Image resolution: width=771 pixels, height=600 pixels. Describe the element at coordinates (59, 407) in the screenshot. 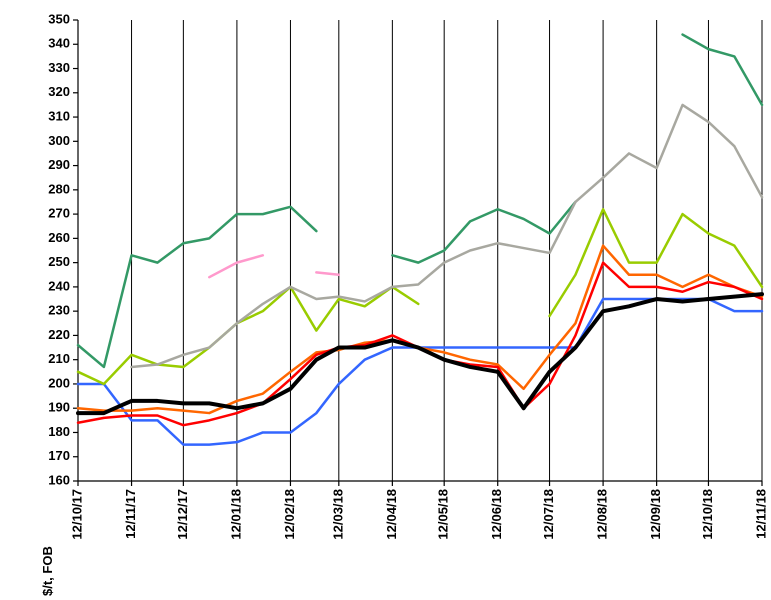

I see `y-tick-label: 190` at that location.